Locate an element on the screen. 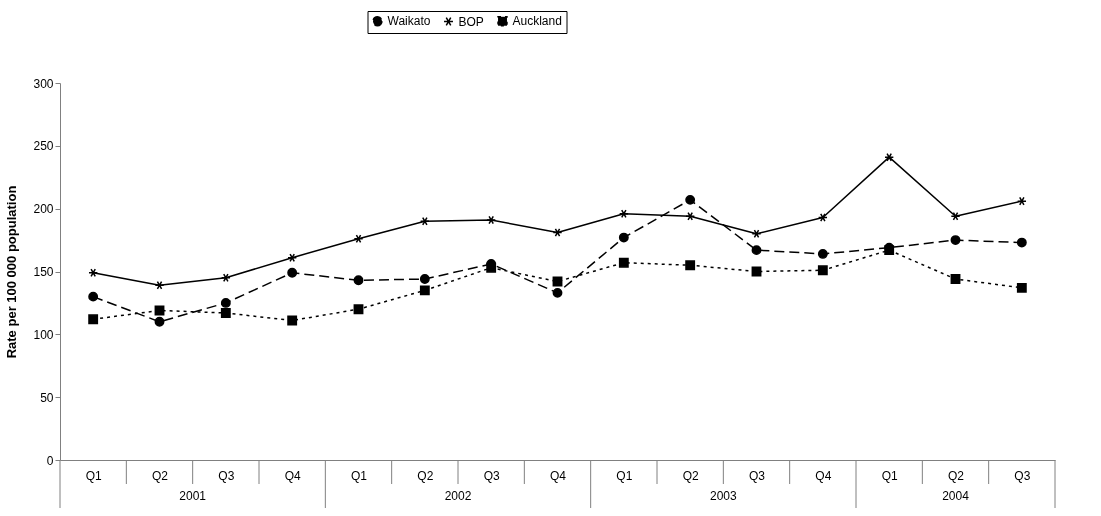 The height and width of the screenshot is (516, 1101). y-tick-label: 0 is located at coordinates (50, 460).